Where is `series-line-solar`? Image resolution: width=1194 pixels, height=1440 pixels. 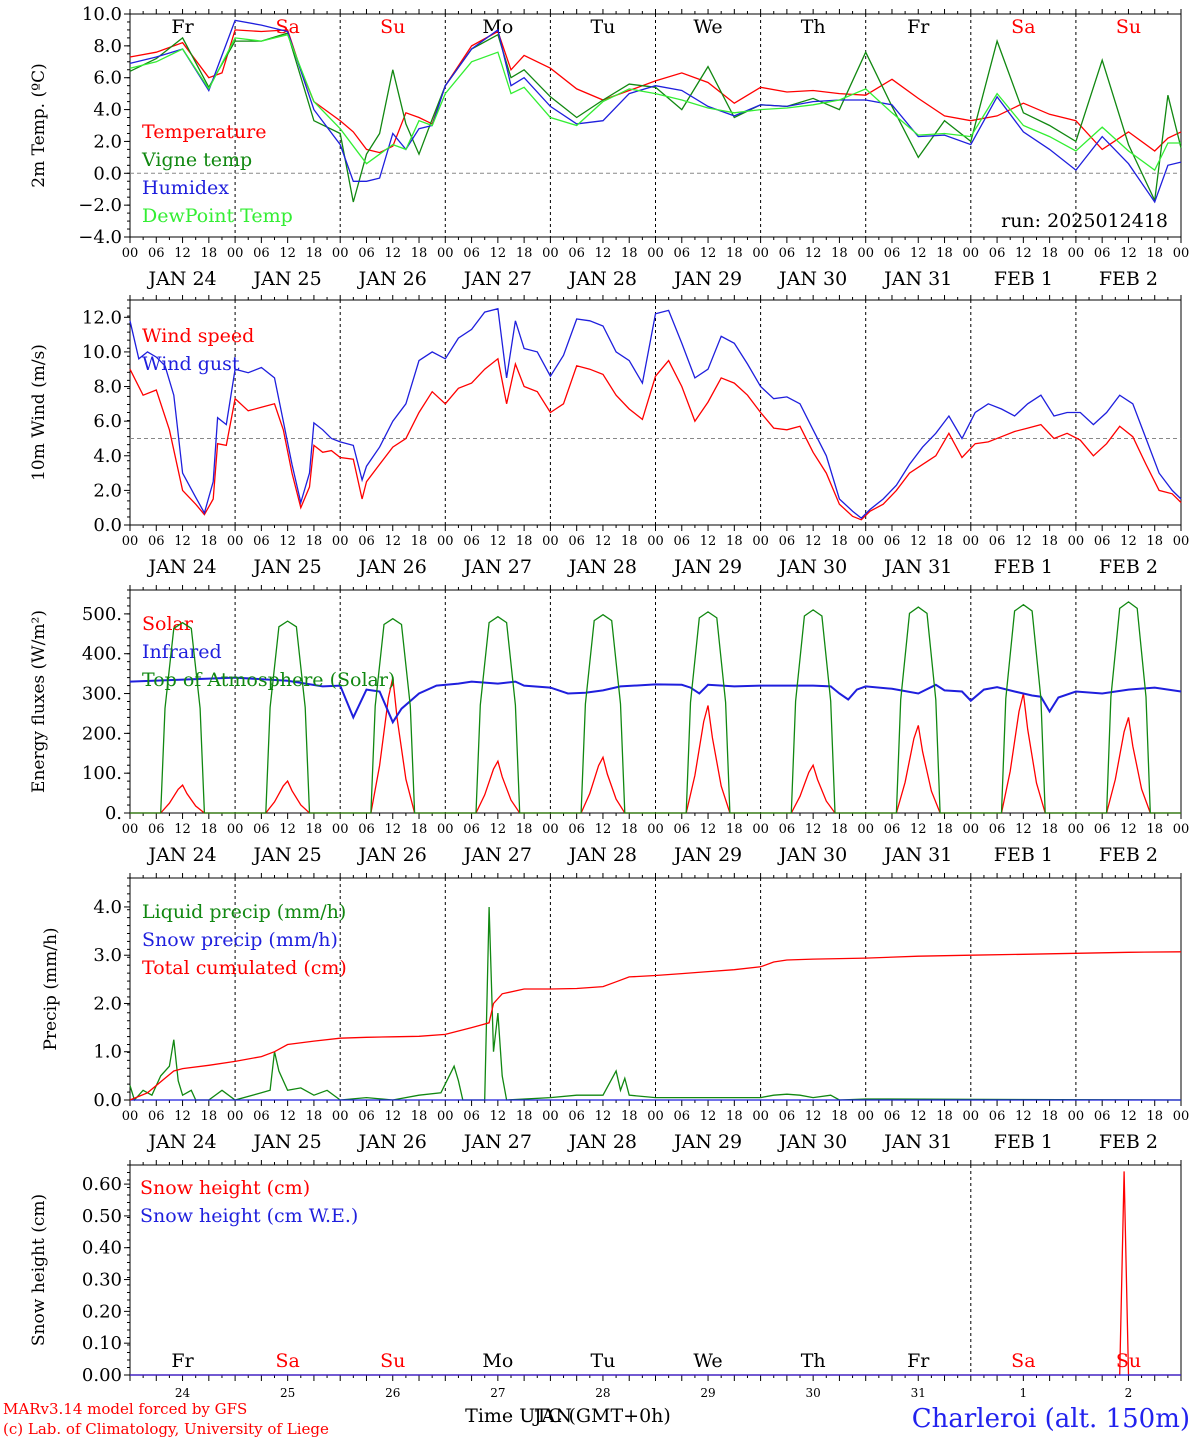 series-line-solar is located at coordinates (655, 745).